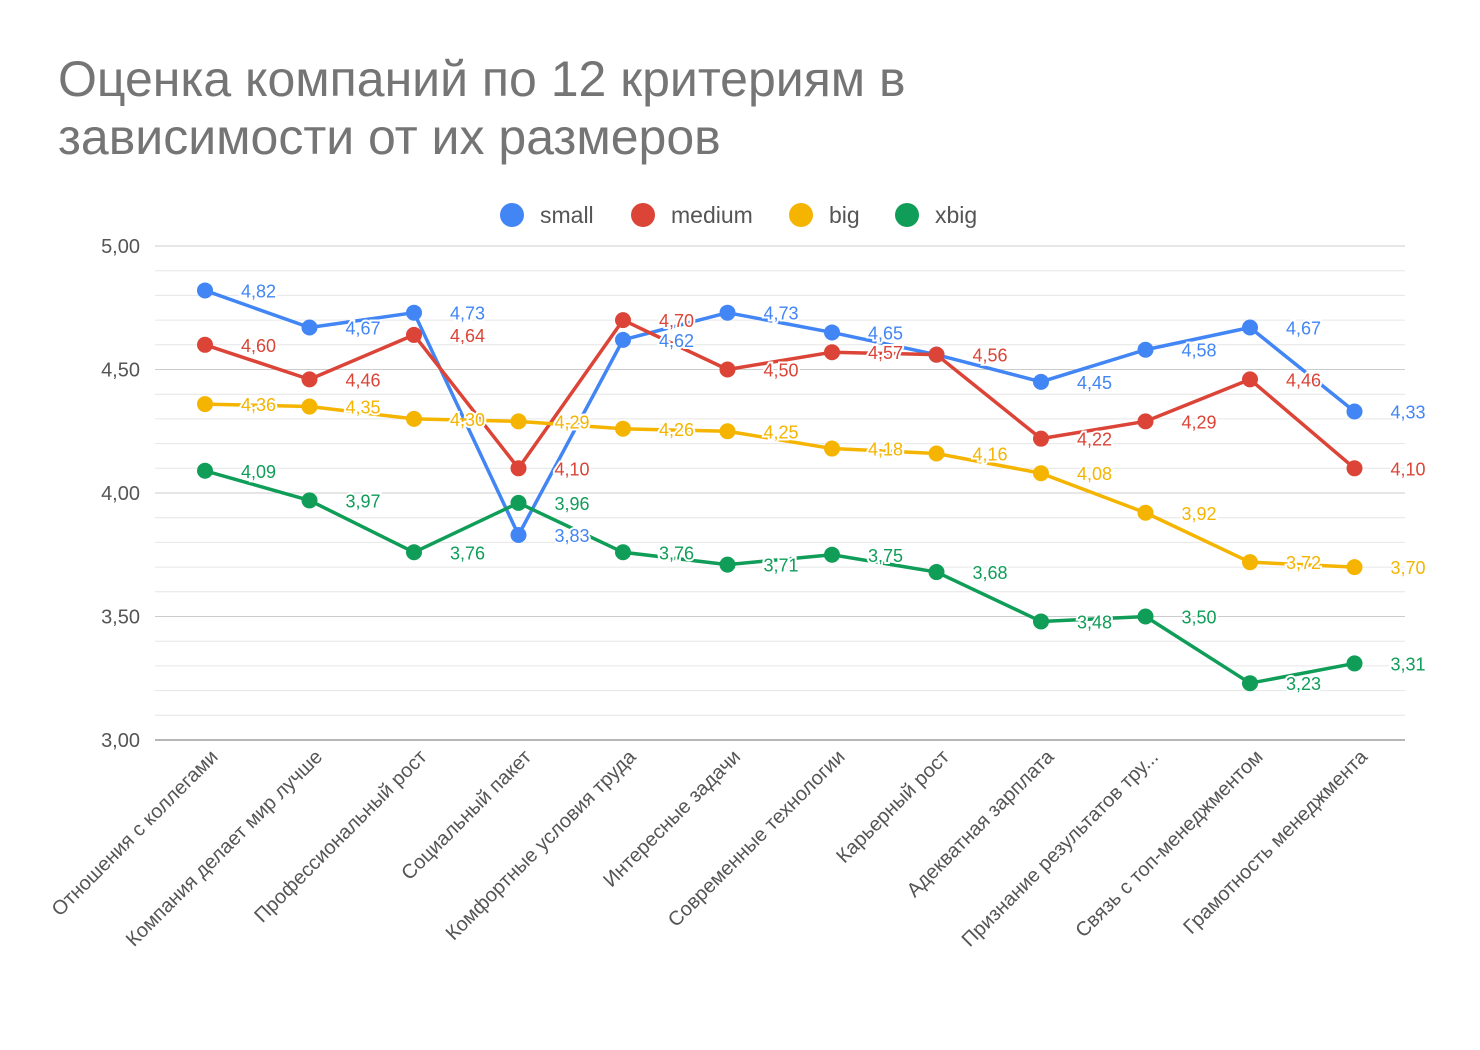 The image size is (1480, 1050). Describe the element at coordinates (120, 371) in the screenshot. I see `y-tick-label: 4,50` at that location.